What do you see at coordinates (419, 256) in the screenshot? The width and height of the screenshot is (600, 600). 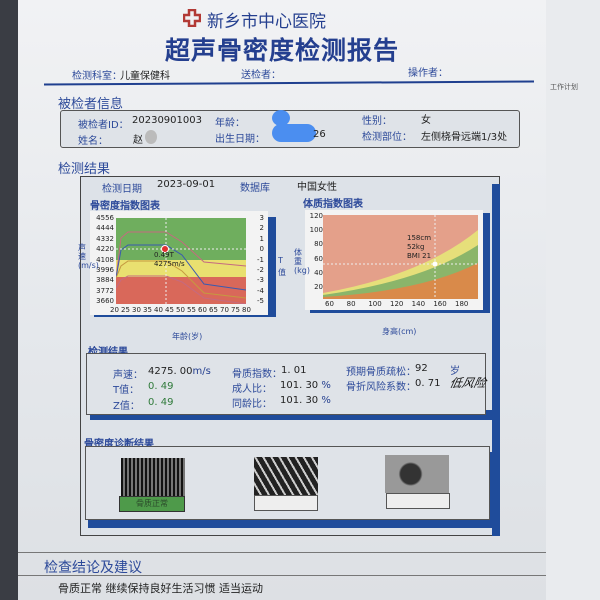 I see `annotation-bmi: BMI 21` at bounding box center [419, 256].